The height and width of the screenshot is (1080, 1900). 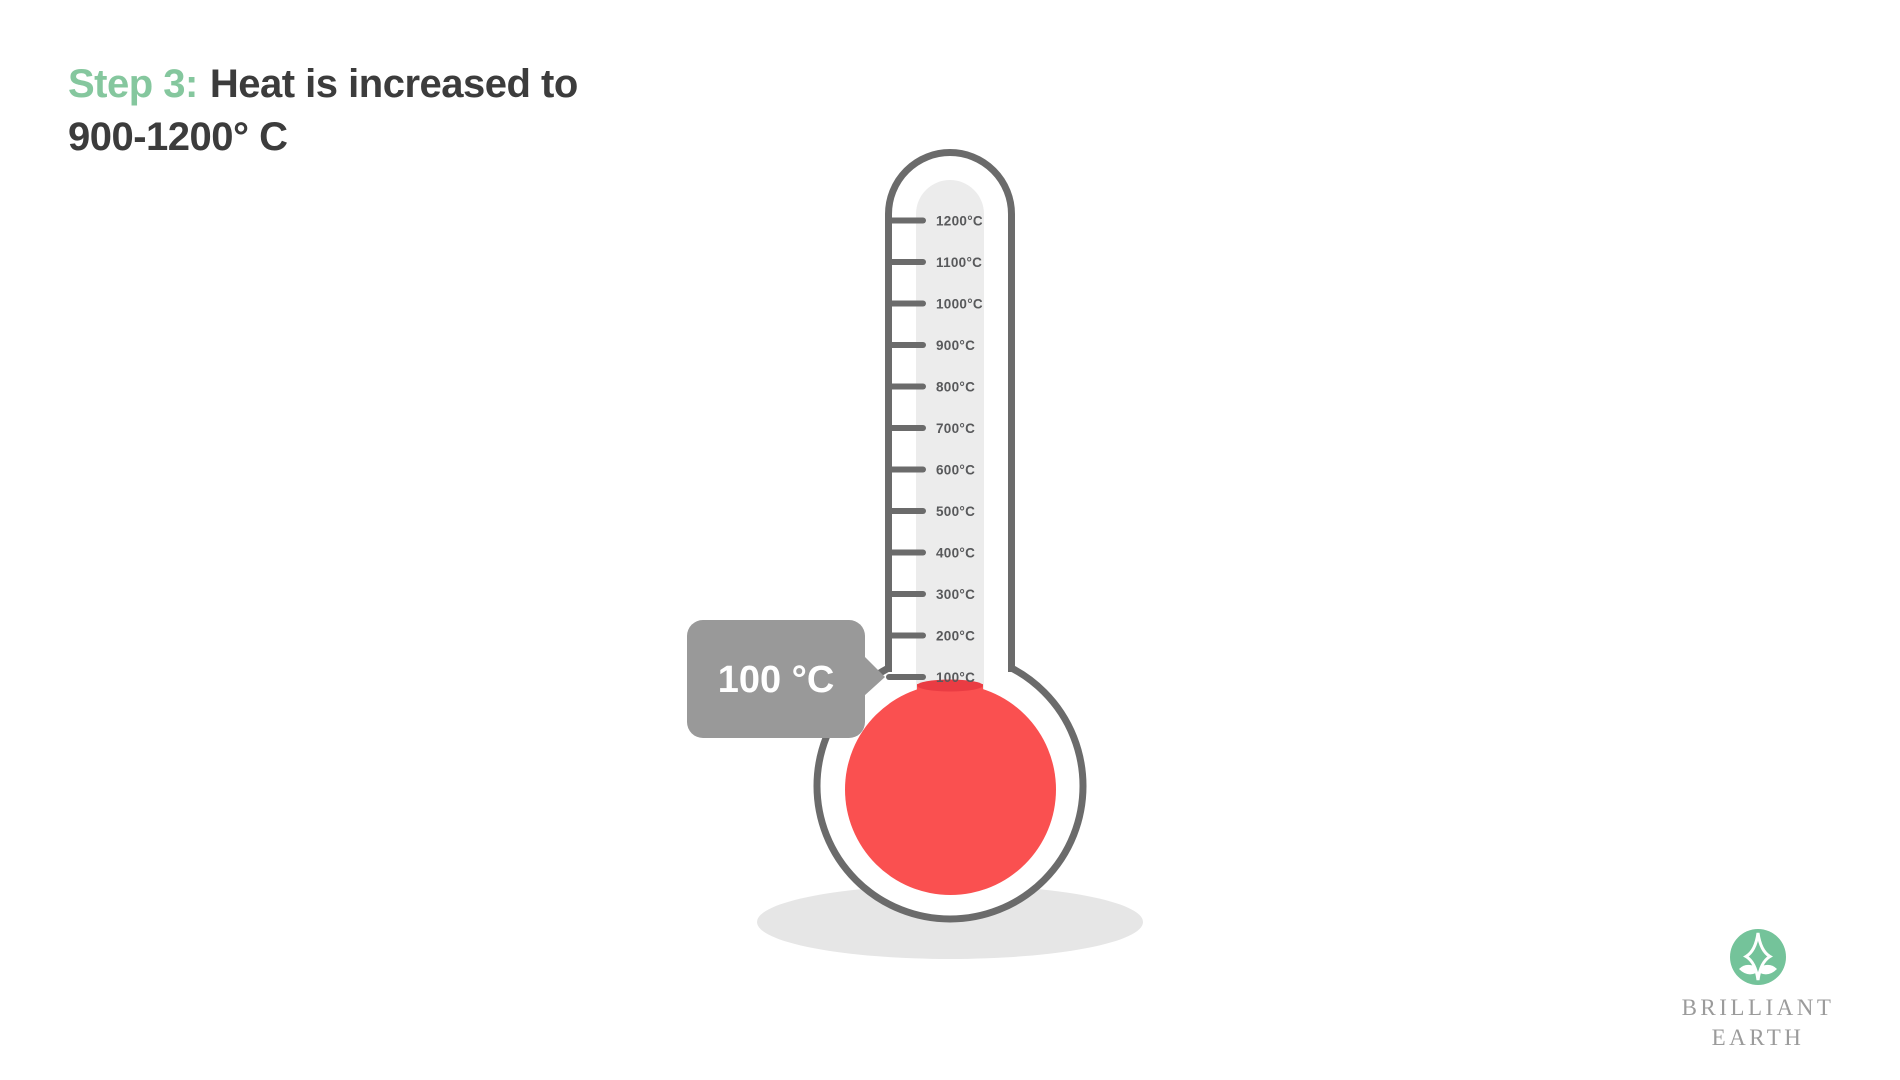 I want to click on logo-leaf-left, so click(x=1747, y=969).